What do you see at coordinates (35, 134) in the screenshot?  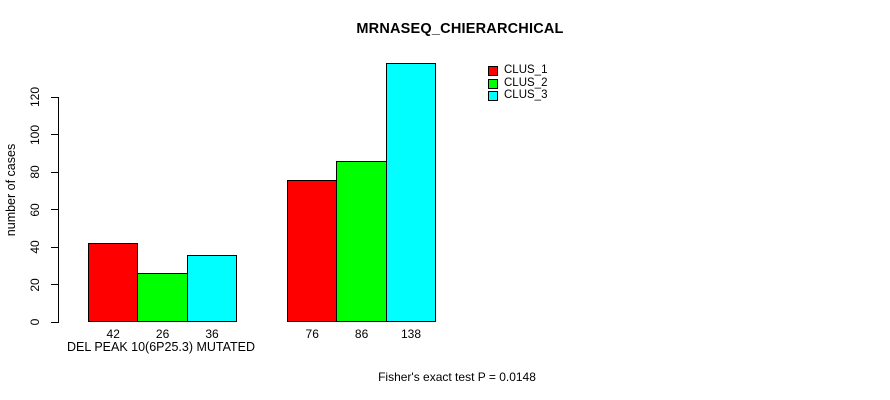 I see `y-tick-label: 100` at bounding box center [35, 134].